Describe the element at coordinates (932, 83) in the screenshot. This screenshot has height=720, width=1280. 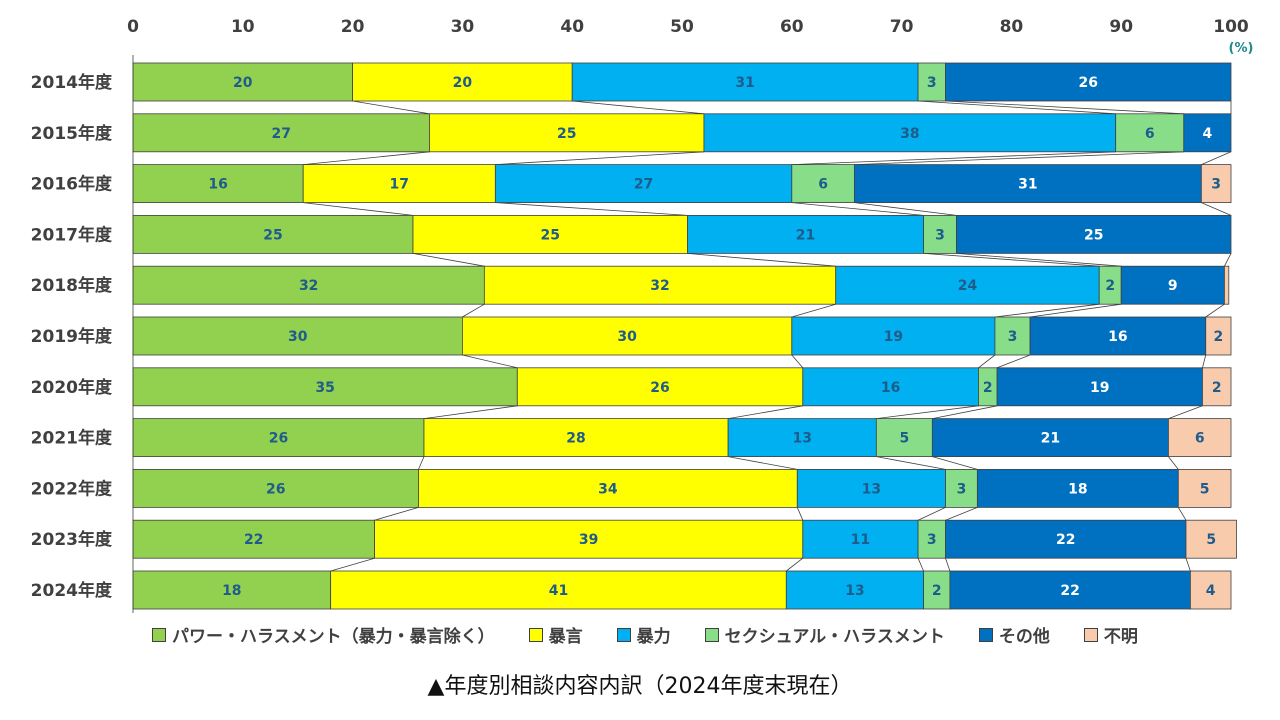
I see `data-label: 3` at that location.